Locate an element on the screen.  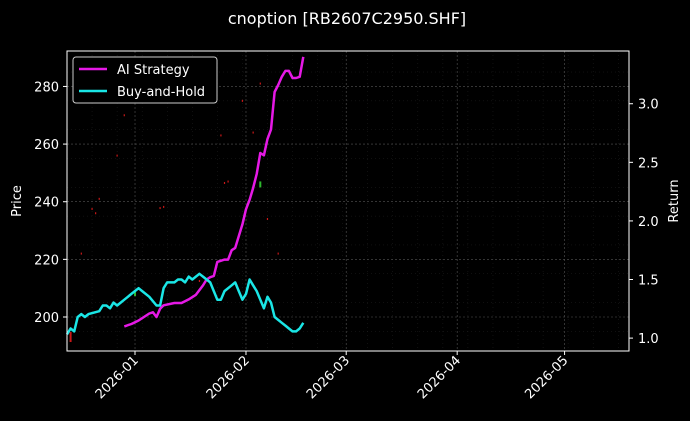
y-left-tick-label: 200 is located at coordinates (46, 318).